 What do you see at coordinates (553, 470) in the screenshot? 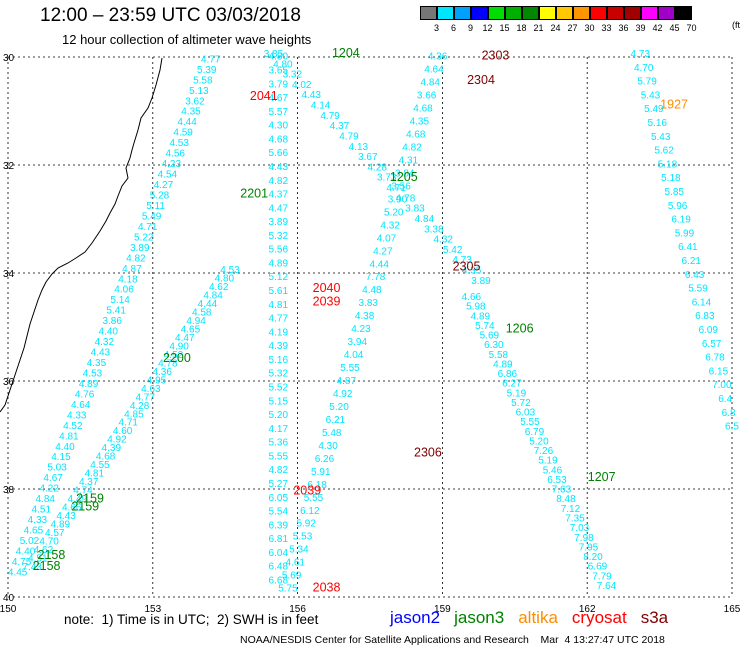
I see `wave-height-value: 5.46` at bounding box center [553, 470].